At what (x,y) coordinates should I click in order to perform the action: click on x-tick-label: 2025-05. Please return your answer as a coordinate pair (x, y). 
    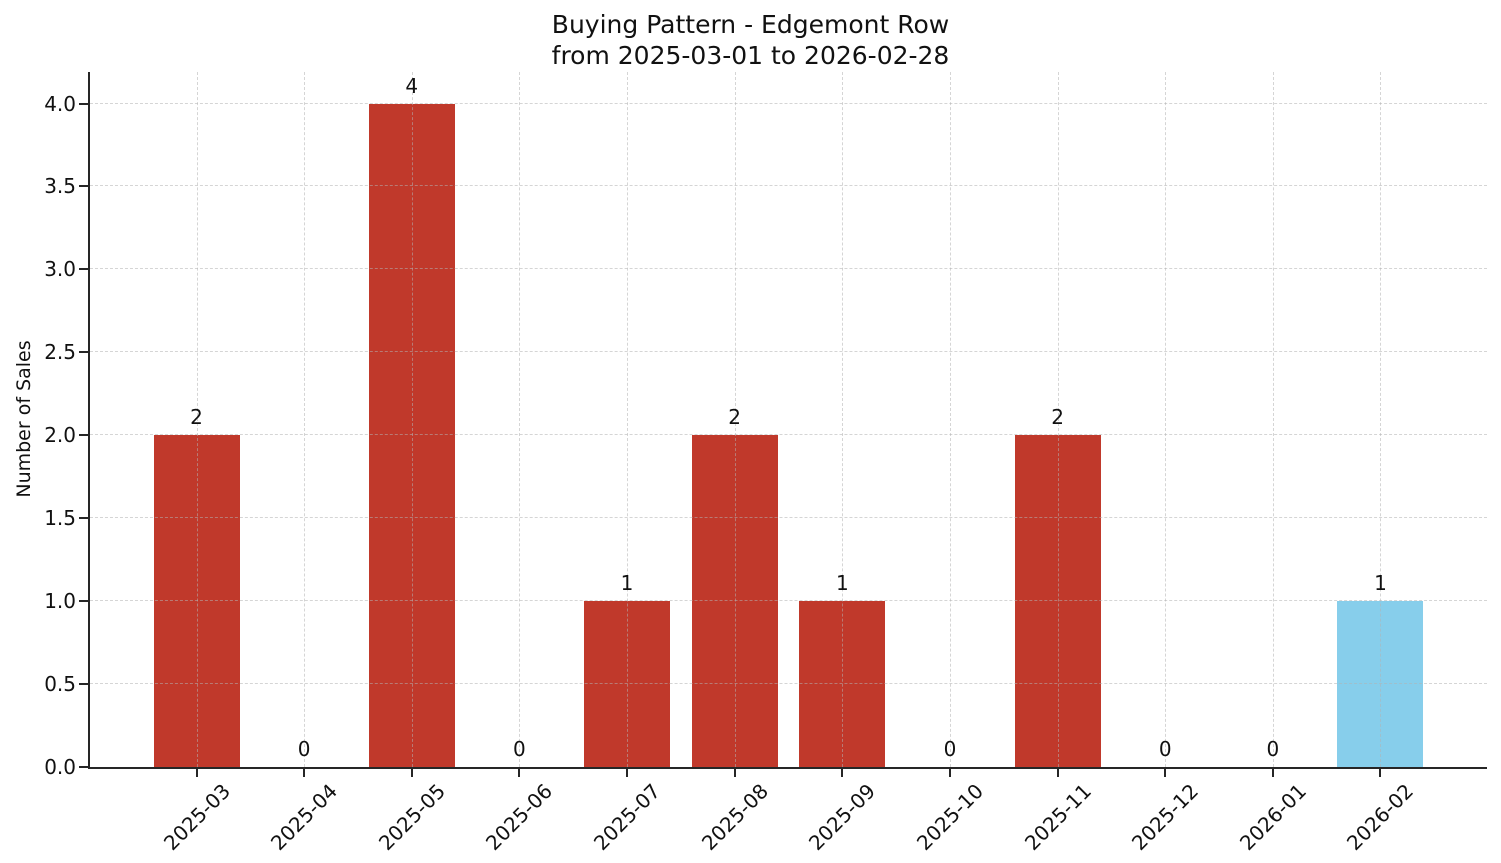
    Looking at the image, I should click on (411, 817).